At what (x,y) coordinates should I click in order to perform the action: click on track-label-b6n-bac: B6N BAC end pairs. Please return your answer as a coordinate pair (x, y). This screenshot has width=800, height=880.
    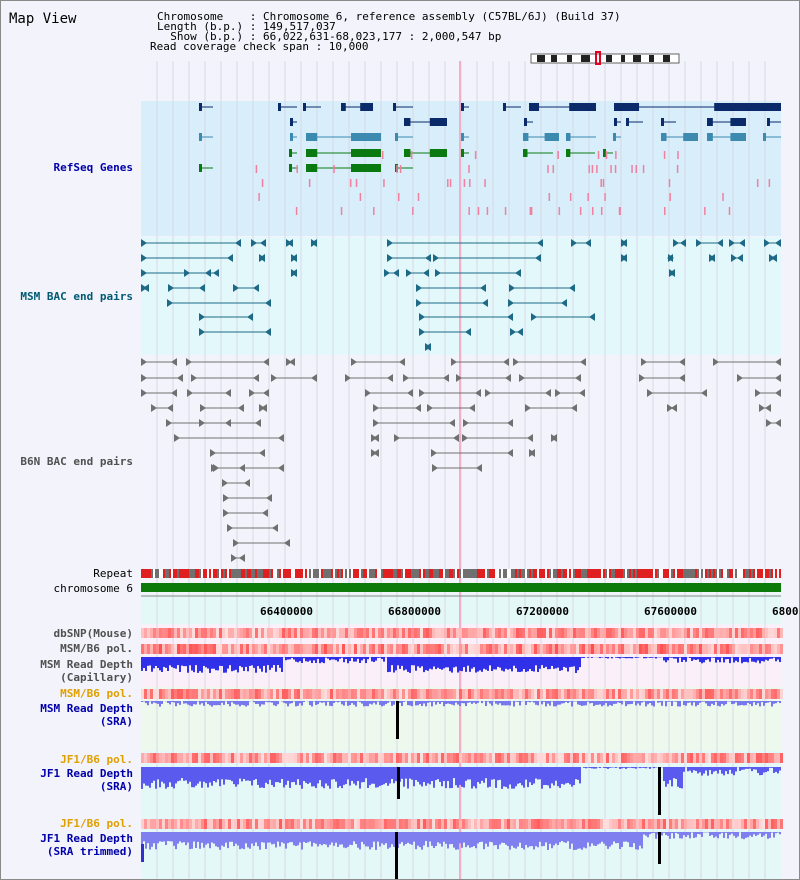
    Looking at the image, I should click on (76, 461).